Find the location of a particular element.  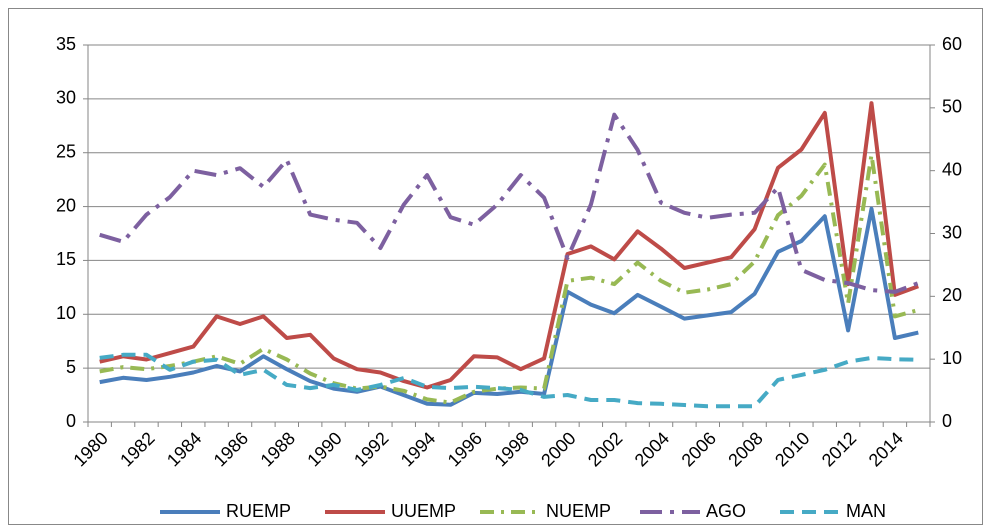

y2-tick-label: 60 is located at coordinates (952, 44).